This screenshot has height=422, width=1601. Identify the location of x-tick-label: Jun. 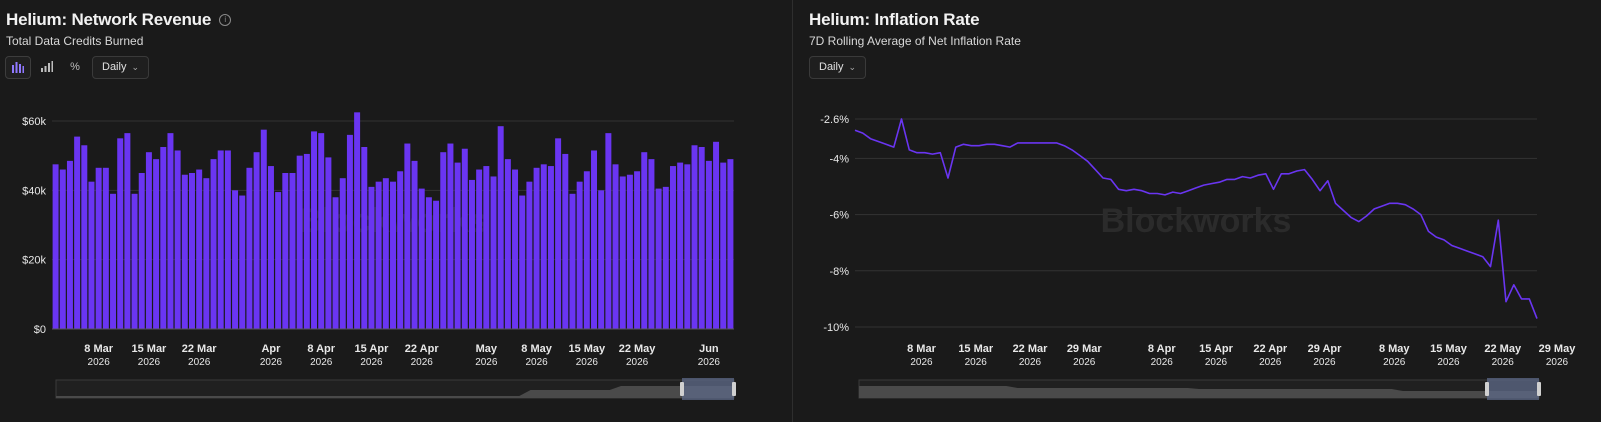
(709, 349).